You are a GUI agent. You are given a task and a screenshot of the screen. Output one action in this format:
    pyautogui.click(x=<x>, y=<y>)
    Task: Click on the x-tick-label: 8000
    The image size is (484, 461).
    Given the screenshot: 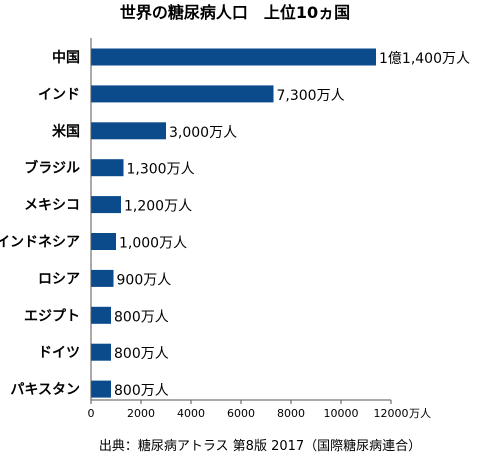 What is the action you would take?
    pyautogui.click(x=291, y=413)
    